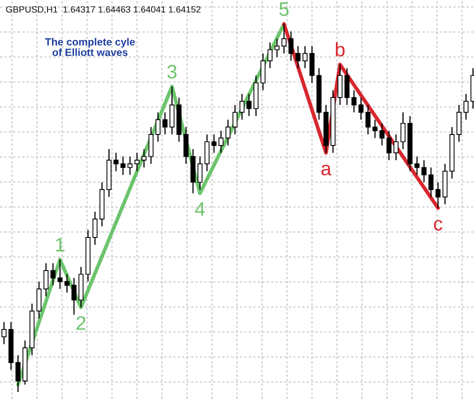 This screenshot has height=399, width=474. Describe the element at coordinates (60, 245) in the screenshot. I see `annotation: 1` at that location.